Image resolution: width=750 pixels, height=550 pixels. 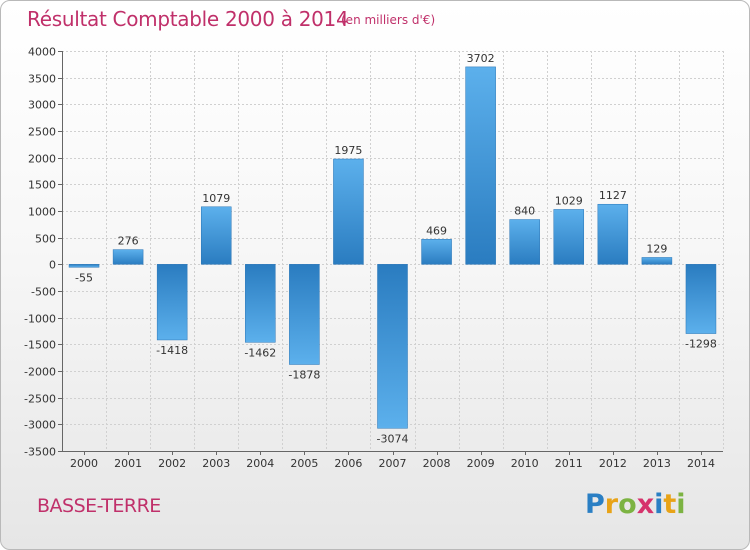 I want to click on data-label: -3074, so click(x=393, y=438).